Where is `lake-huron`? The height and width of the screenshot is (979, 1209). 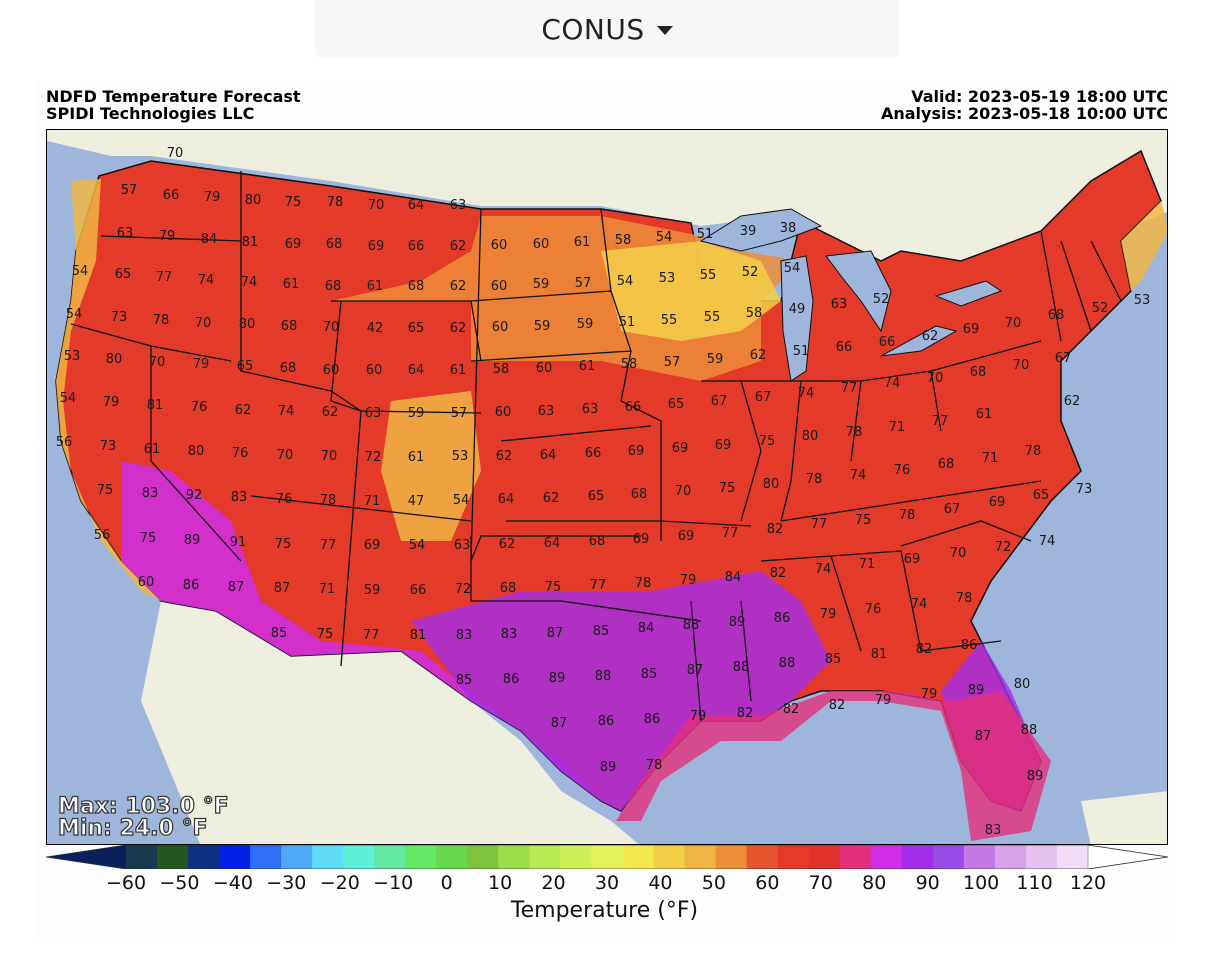 lake-huron is located at coordinates (858, 291).